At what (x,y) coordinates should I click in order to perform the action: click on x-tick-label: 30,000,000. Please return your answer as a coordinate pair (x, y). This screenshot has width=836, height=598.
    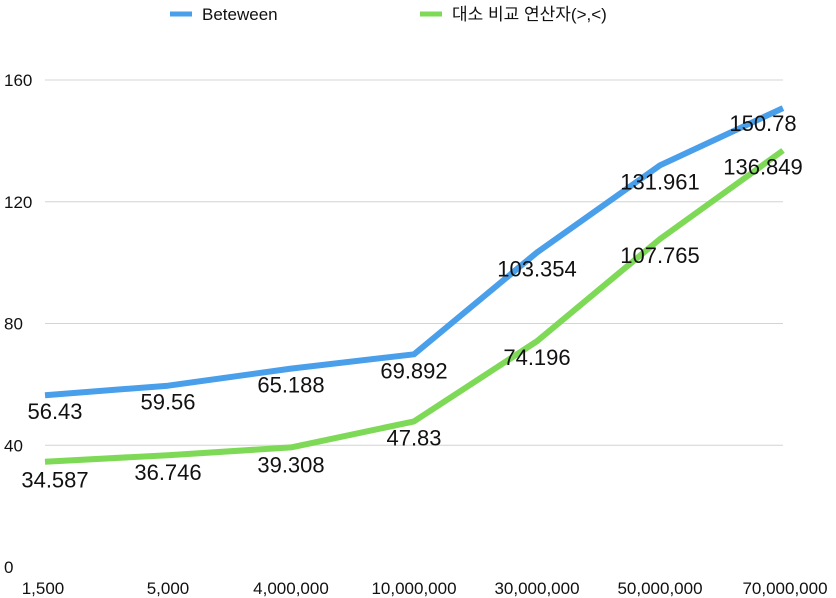
    Looking at the image, I should click on (536, 588).